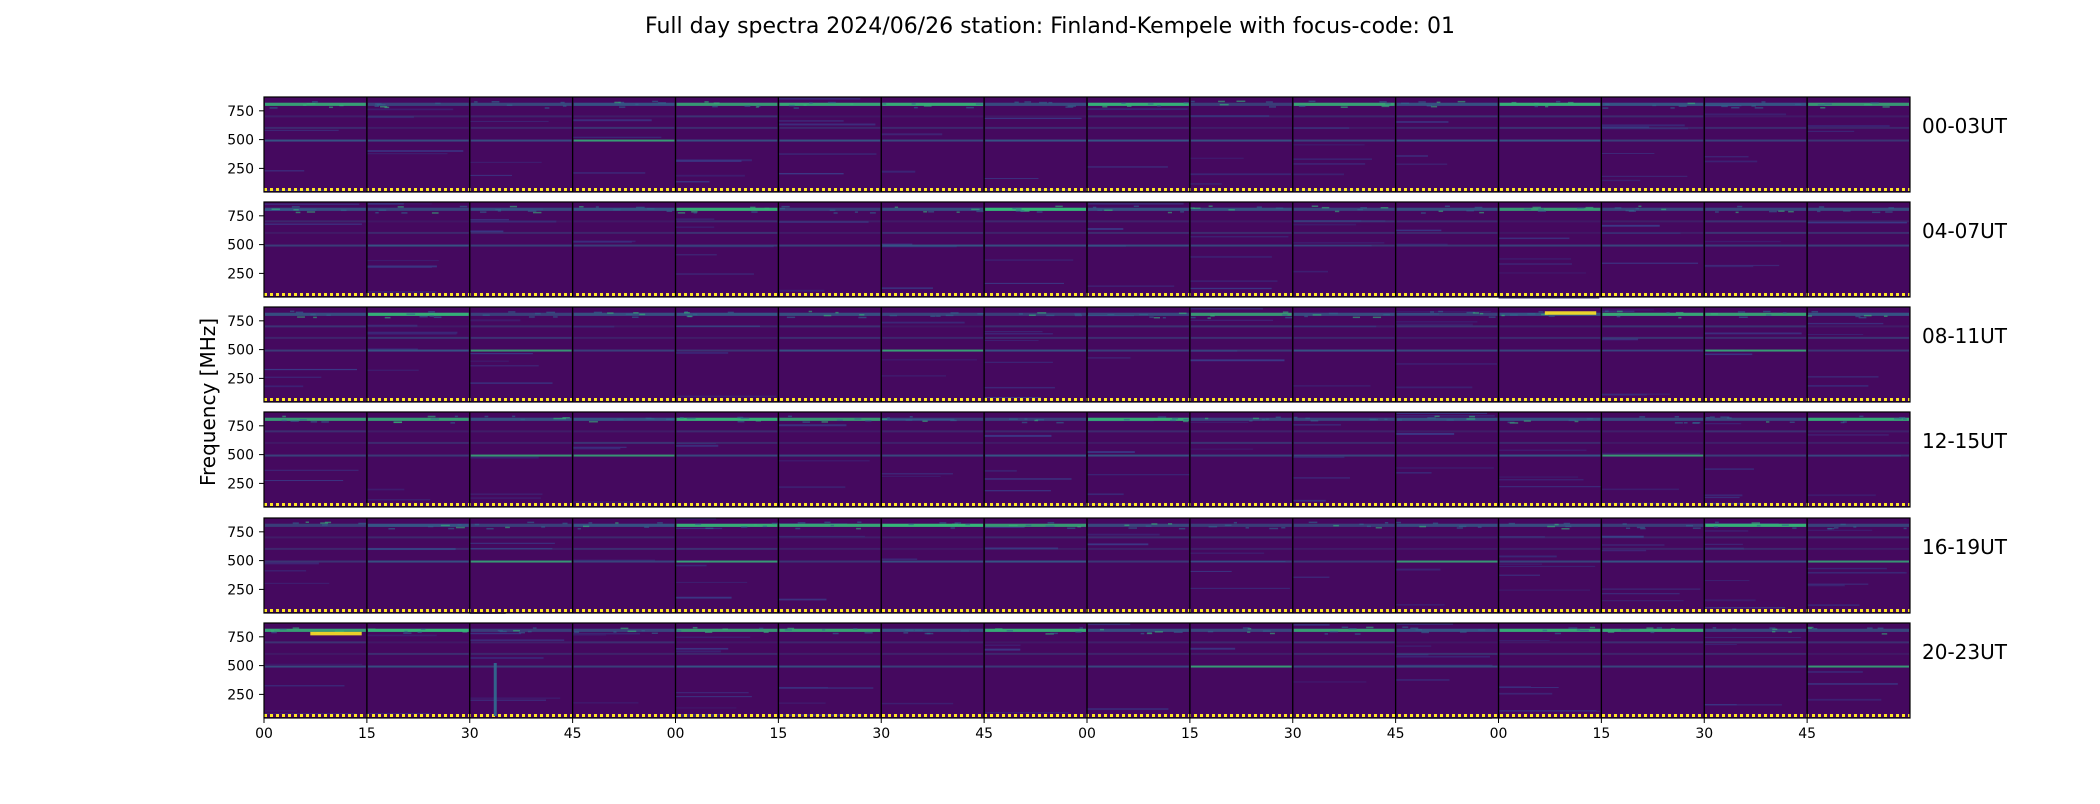  Describe the element at coordinates (240, 274) in the screenshot. I see `y-tick-label: 250` at that location.